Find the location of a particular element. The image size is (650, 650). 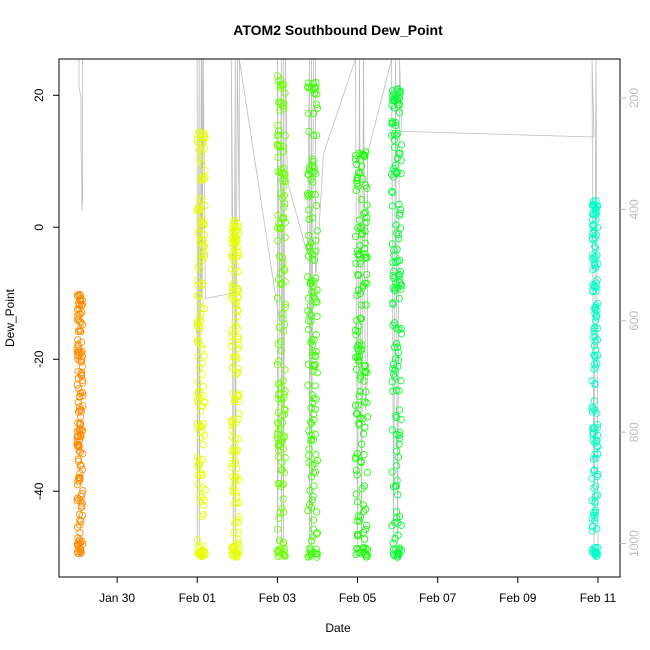

x-tick-label: Feb 07 is located at coordinates (438, 598).